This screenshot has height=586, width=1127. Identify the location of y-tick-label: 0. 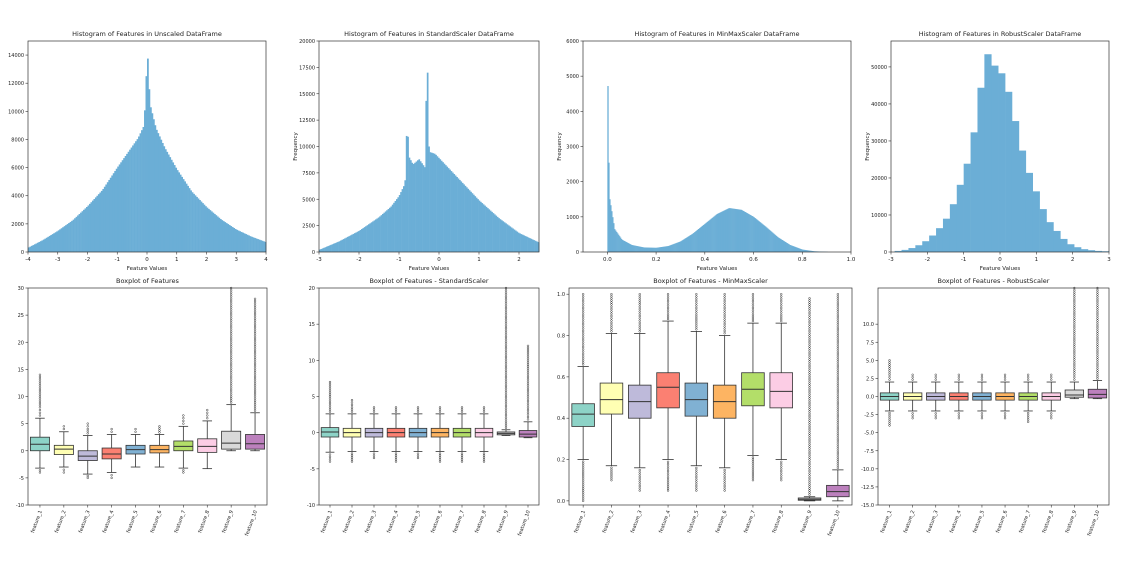
(313, 253).